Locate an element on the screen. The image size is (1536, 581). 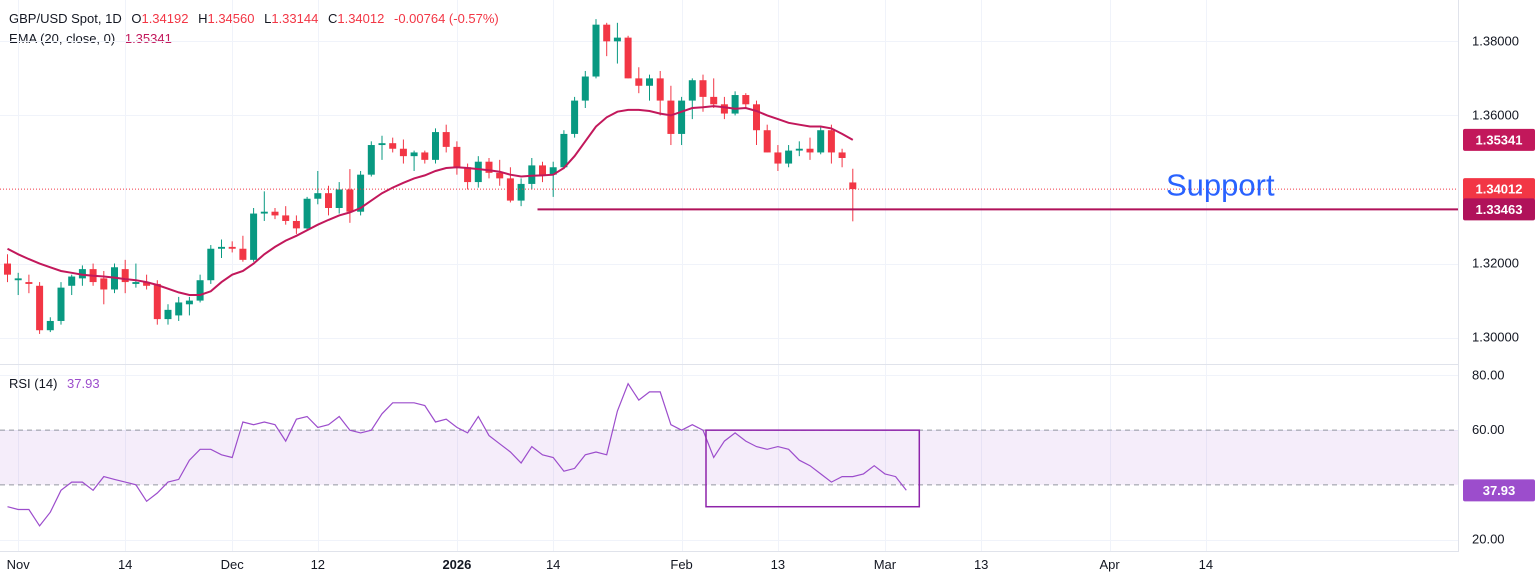
low-label: L is located at coordinates (268, 18).